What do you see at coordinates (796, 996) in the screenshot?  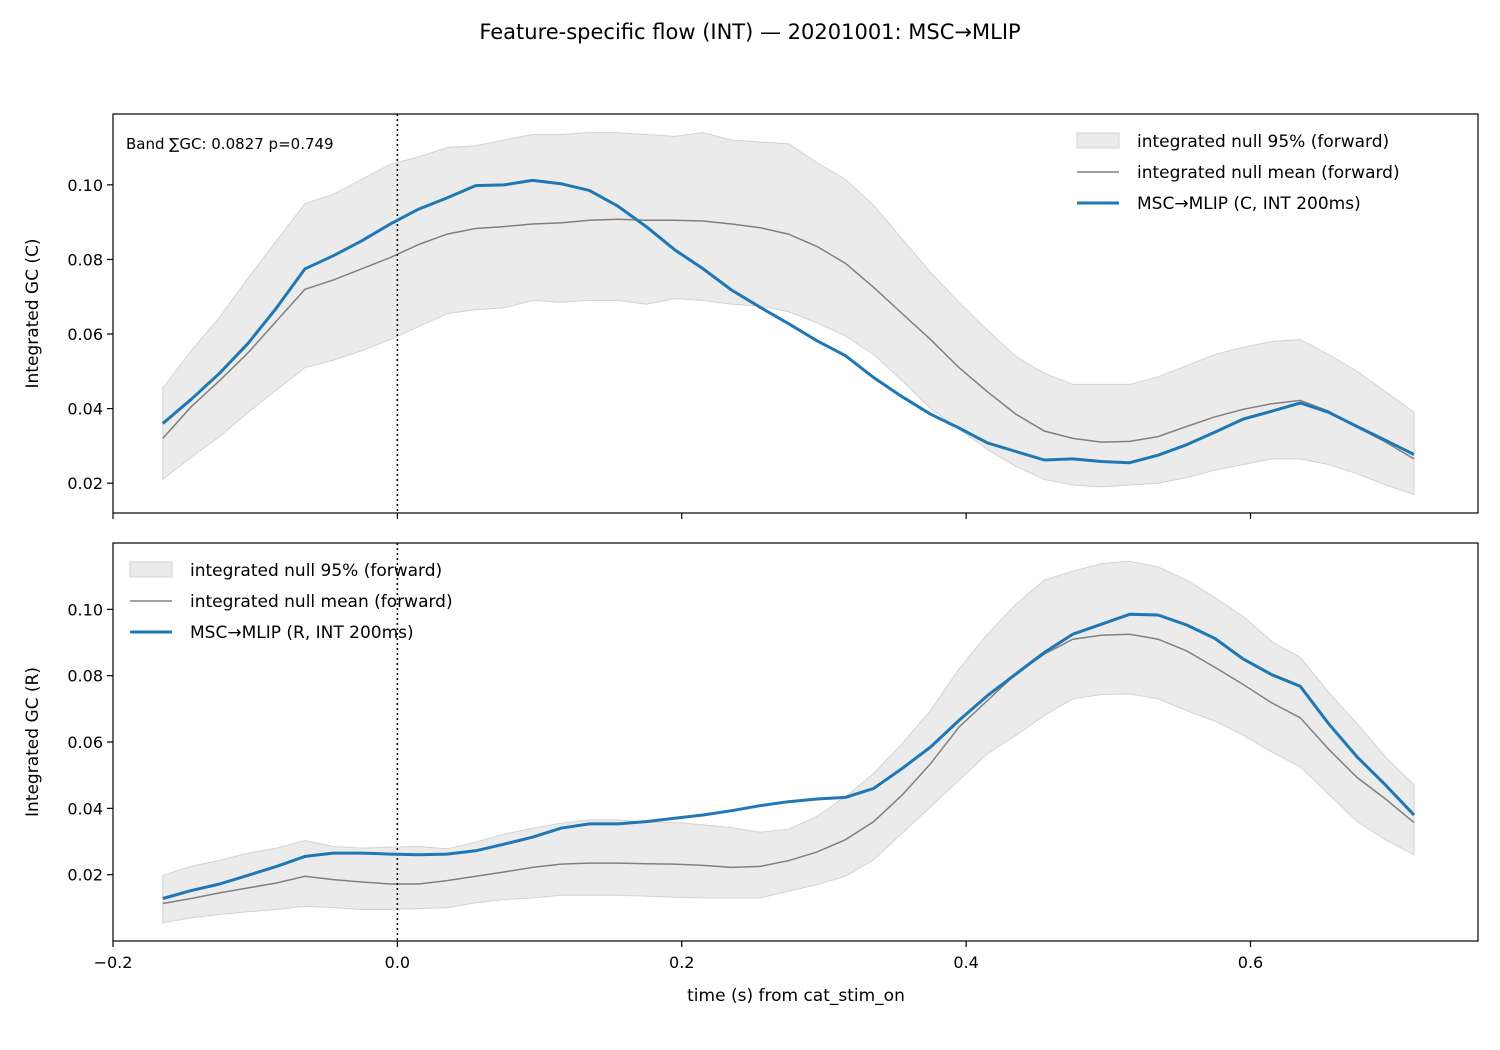 I see `x-axis-label: time (s) from cat_stim_on` at bounding box center [796, 996].